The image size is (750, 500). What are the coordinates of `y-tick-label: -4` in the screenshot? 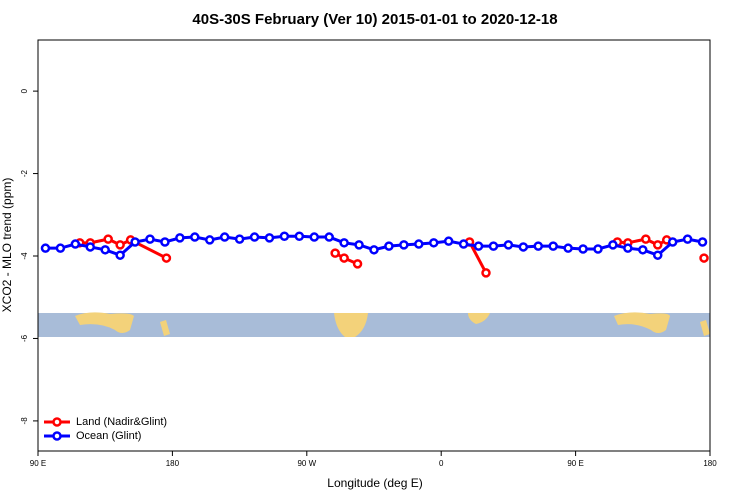 It's located at (24, 256).